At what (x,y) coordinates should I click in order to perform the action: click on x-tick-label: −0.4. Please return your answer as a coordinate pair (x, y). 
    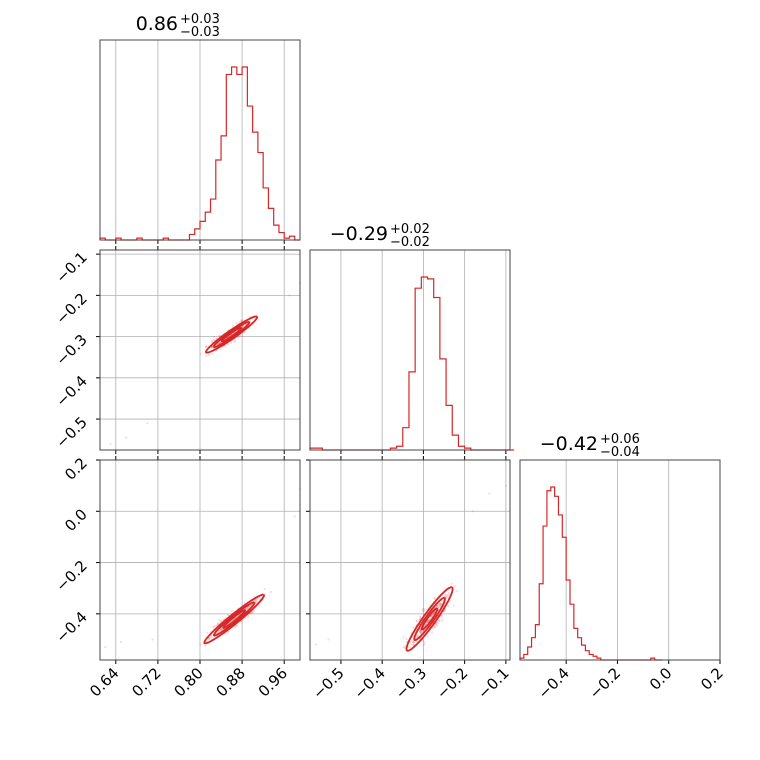
    Looking at the image, I should click on (553, 683).